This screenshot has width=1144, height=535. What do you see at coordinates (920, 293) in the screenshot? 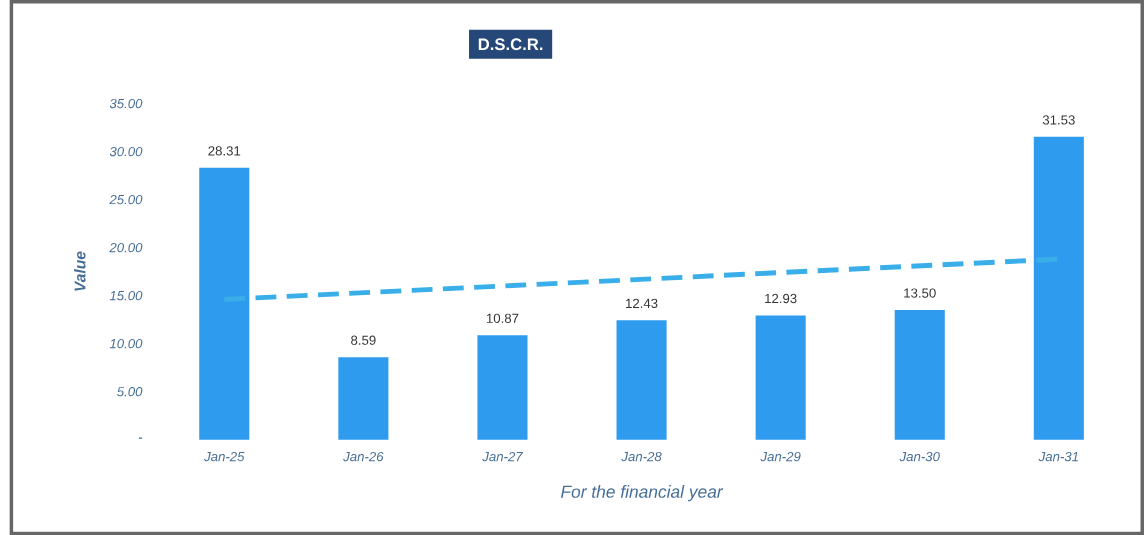
I see `data-label: 13.50` at bounding box center [920, 293].